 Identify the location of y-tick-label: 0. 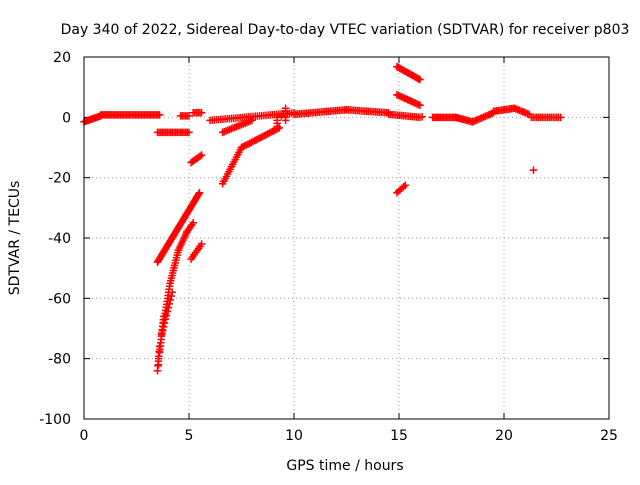
(66, 118).